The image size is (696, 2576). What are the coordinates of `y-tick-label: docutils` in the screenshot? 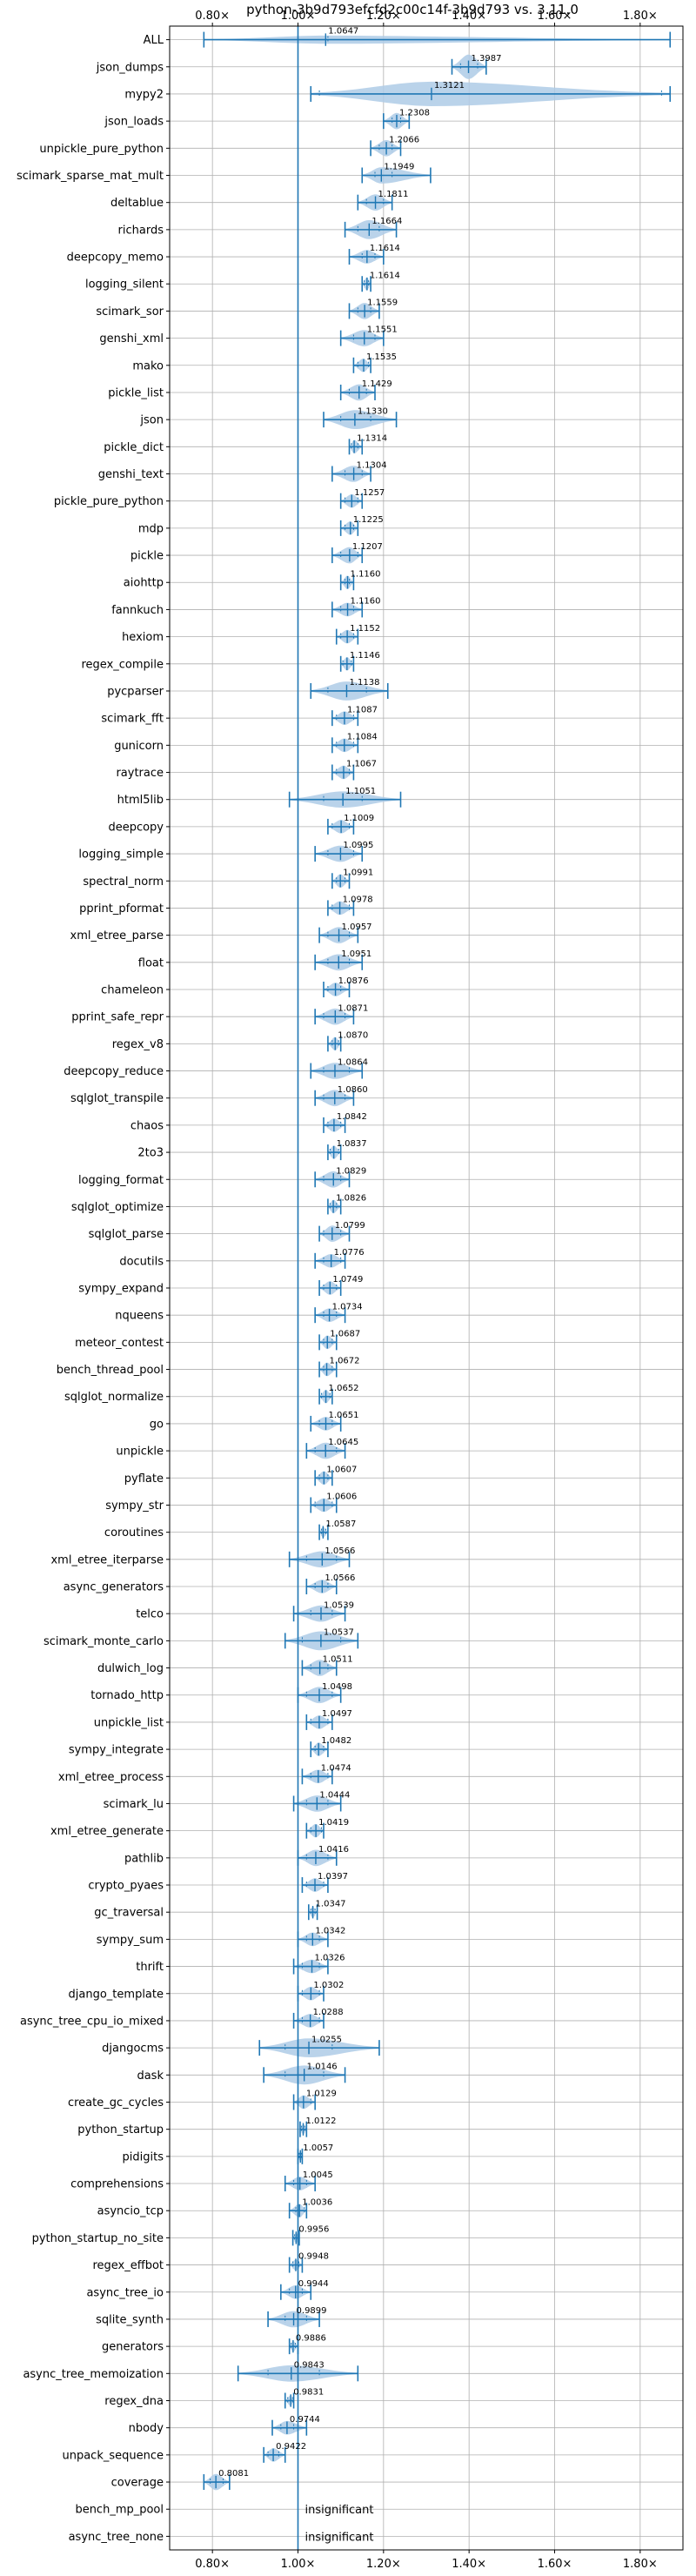 It's located at (141, 1261).